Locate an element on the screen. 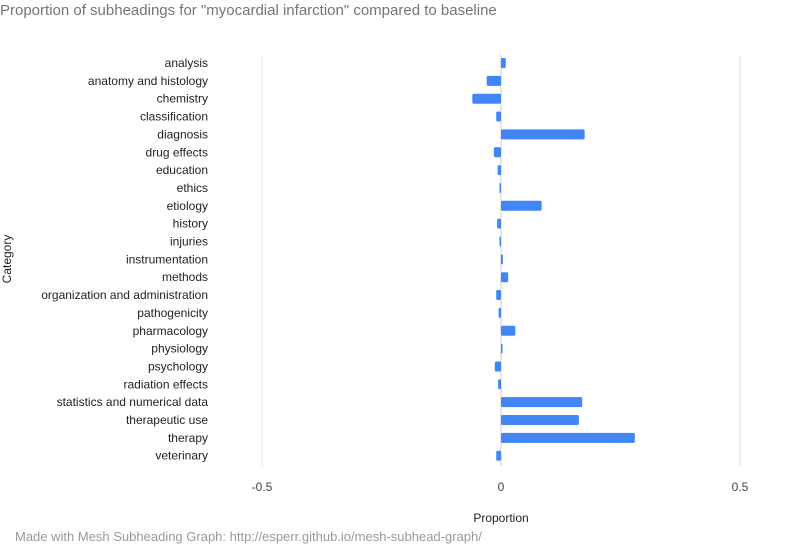 The image size is (789, 550). bar-classification is located at coordinates (498, 116).